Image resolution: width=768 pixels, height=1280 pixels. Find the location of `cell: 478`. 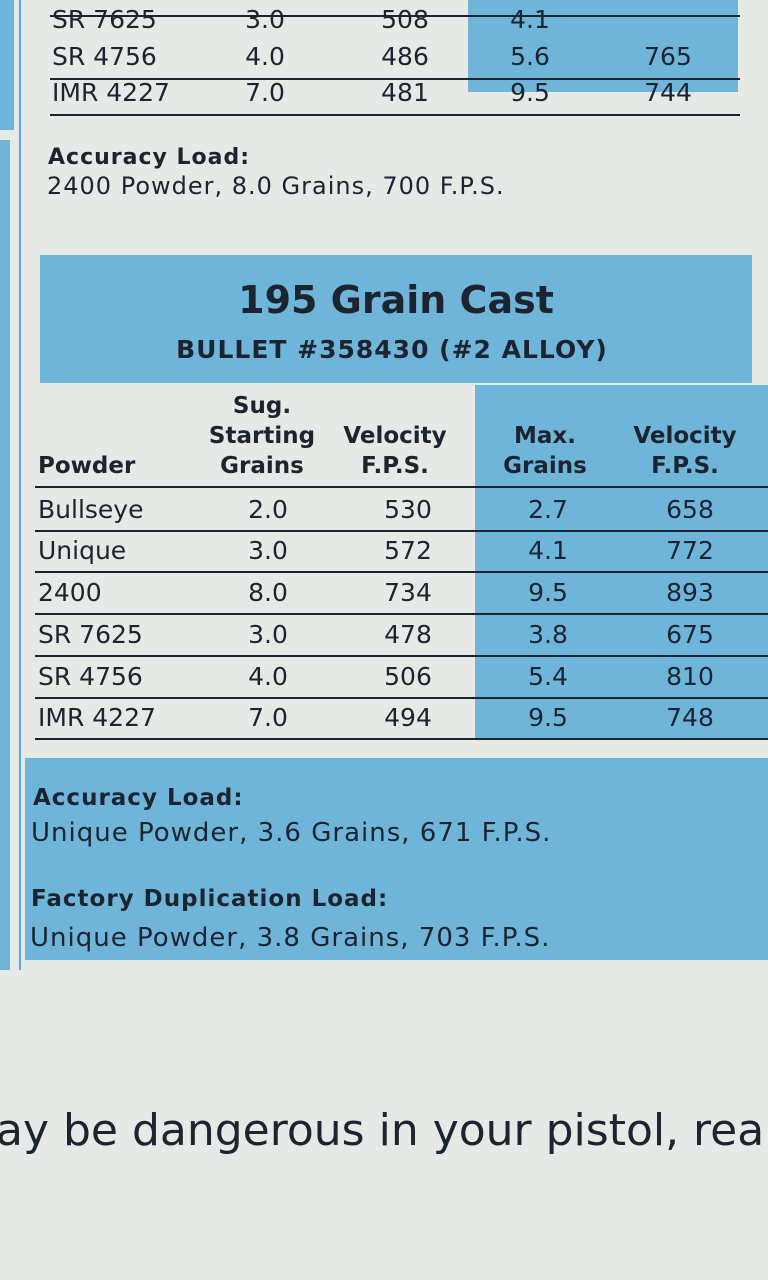

cell: 478 is located at coordinates (408, 634).